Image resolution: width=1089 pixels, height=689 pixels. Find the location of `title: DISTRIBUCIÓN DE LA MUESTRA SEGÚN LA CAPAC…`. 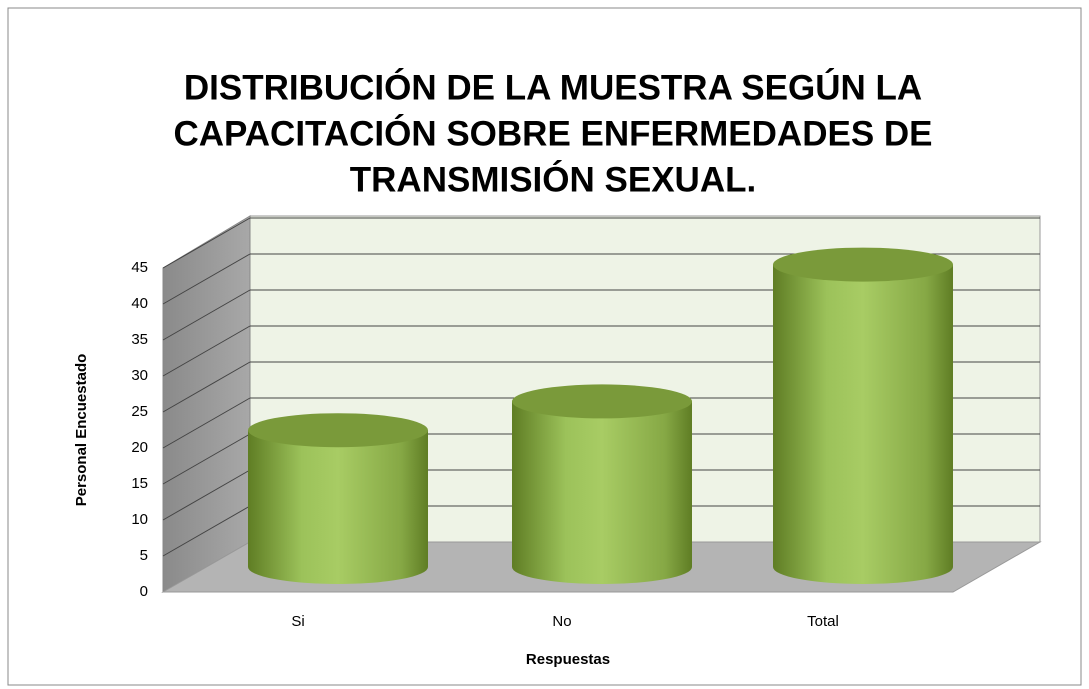

title: DISTRIBUCIÓN DE LA MUESTRA SEGÚN LA CAPAC… is located at coordinates (552, 133).